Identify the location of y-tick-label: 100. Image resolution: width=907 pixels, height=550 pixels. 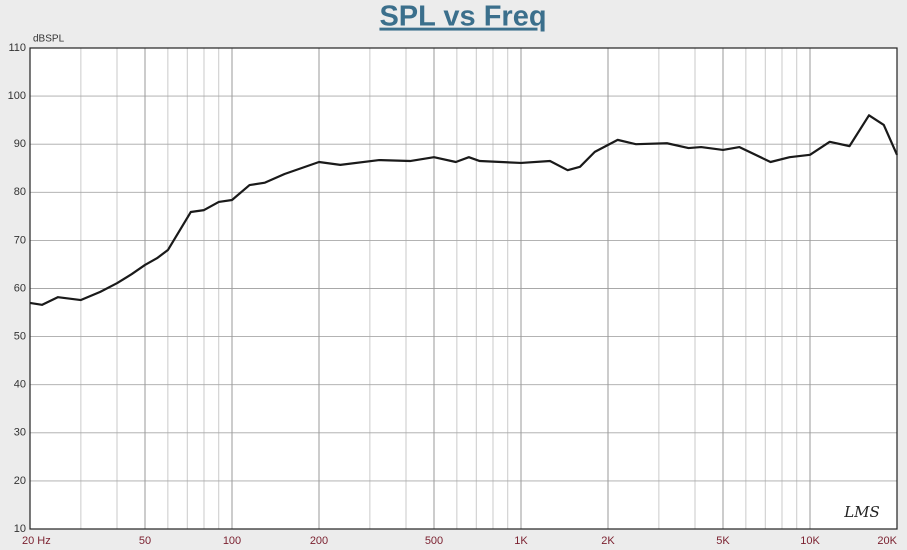
(17, 96).